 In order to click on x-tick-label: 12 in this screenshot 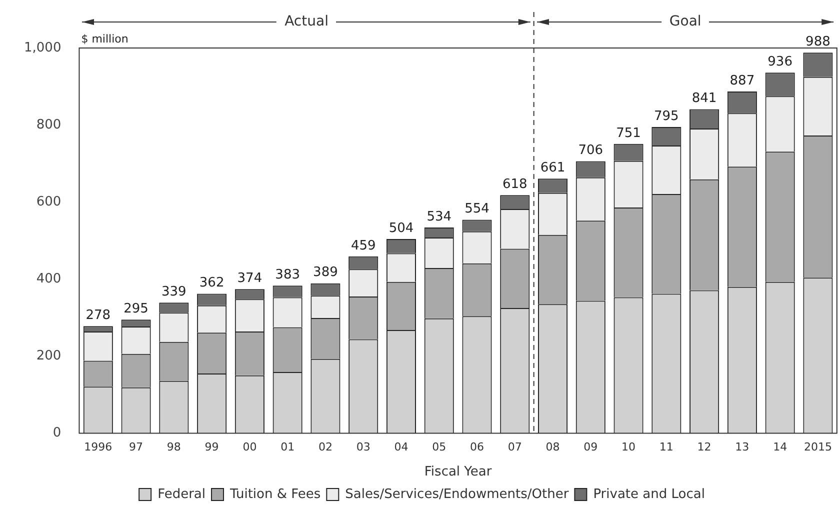, I will do `click(704, 447)`.